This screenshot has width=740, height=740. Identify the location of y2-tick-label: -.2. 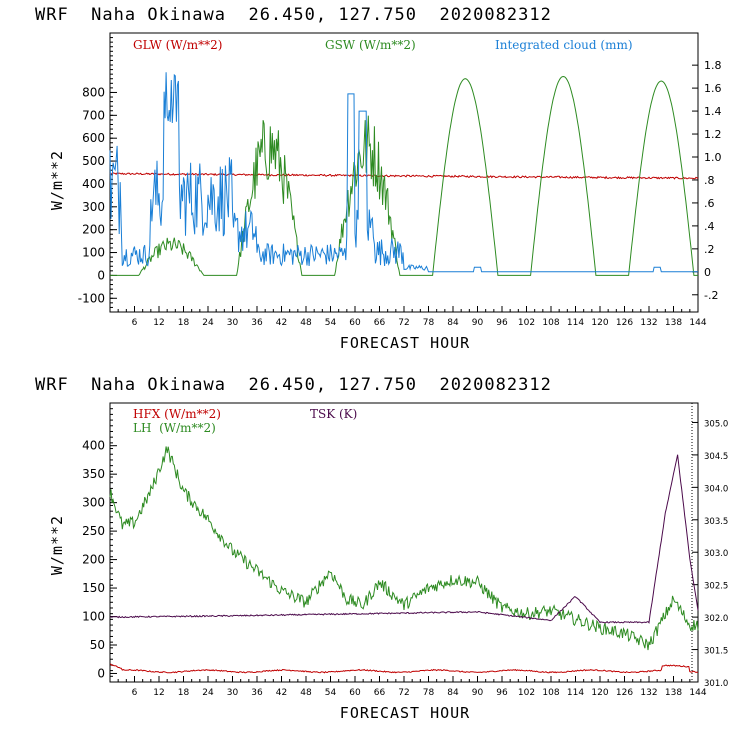
(711, 295).